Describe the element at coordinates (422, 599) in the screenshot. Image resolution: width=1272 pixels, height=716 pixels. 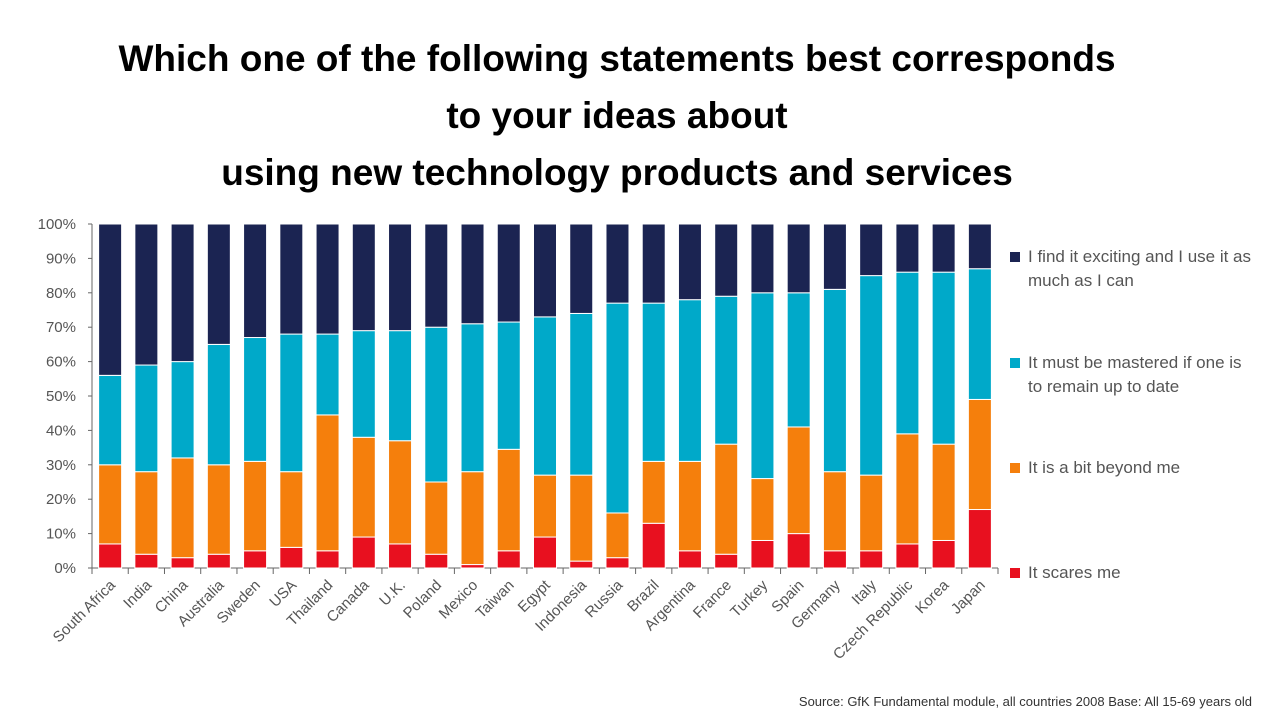
I see `x-tick-label: Poland` at that location.